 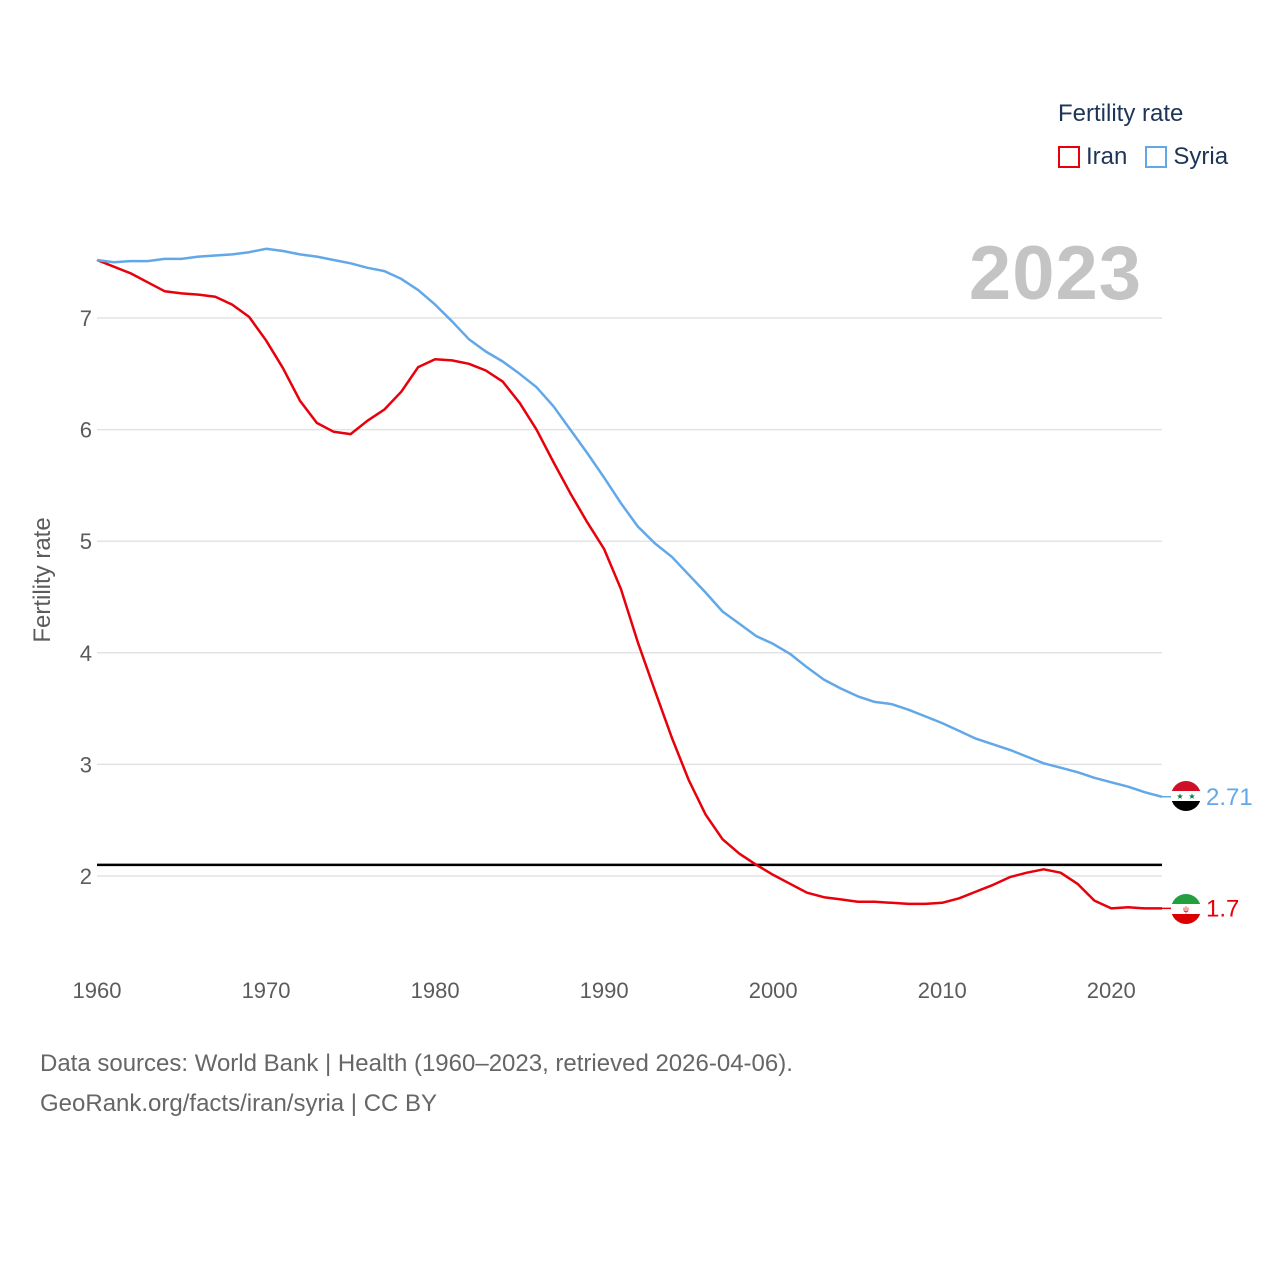 I want to click on y-tick-label: 2, so click(x=86, y=876).